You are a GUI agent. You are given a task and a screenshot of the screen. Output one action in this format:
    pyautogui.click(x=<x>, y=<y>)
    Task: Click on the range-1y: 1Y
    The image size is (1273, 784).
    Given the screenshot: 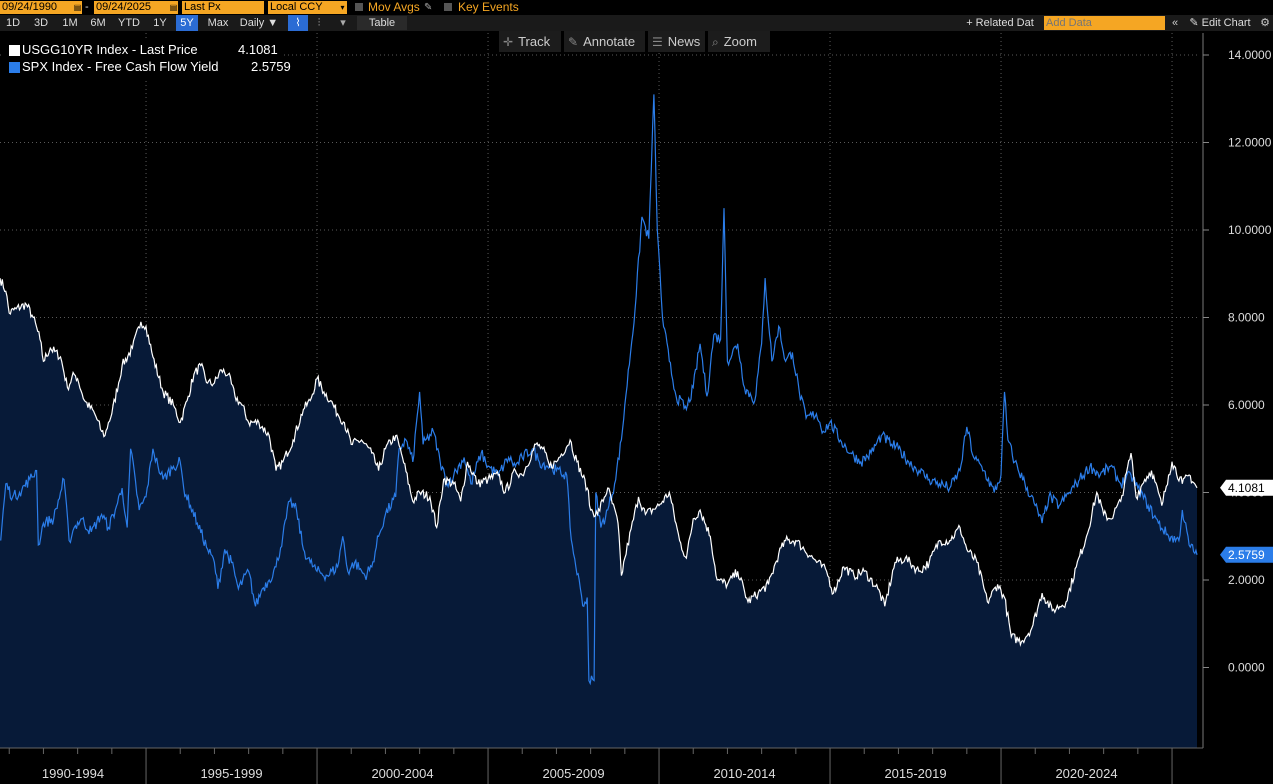 What is the action you would take?
    pyautogui.click(x=160, y=23)
    